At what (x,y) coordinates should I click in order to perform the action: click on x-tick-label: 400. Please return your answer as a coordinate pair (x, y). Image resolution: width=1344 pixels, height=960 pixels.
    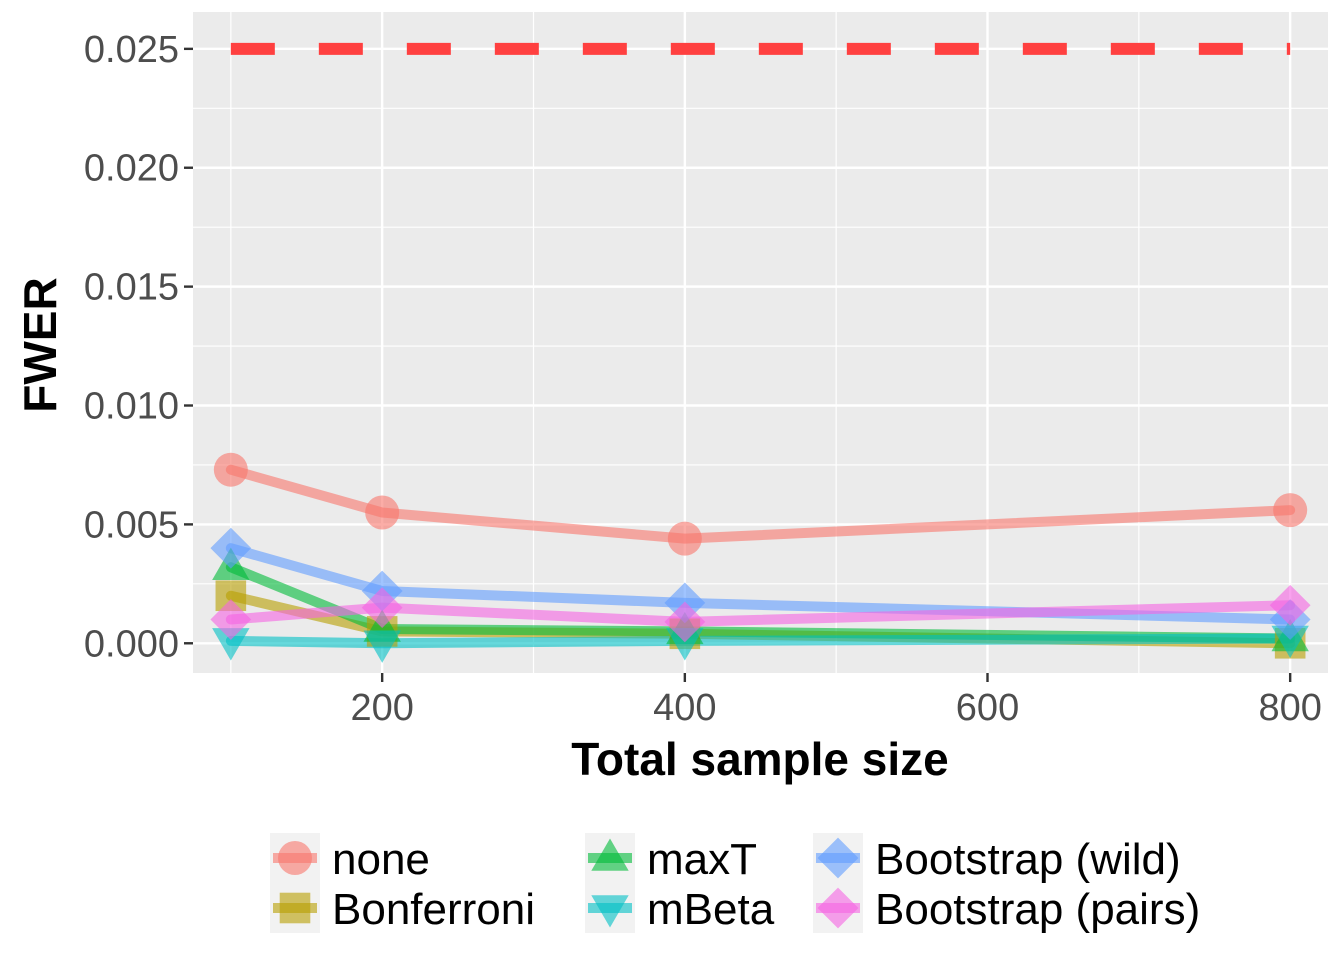
    Looking at the image, I should click on (684, 708).